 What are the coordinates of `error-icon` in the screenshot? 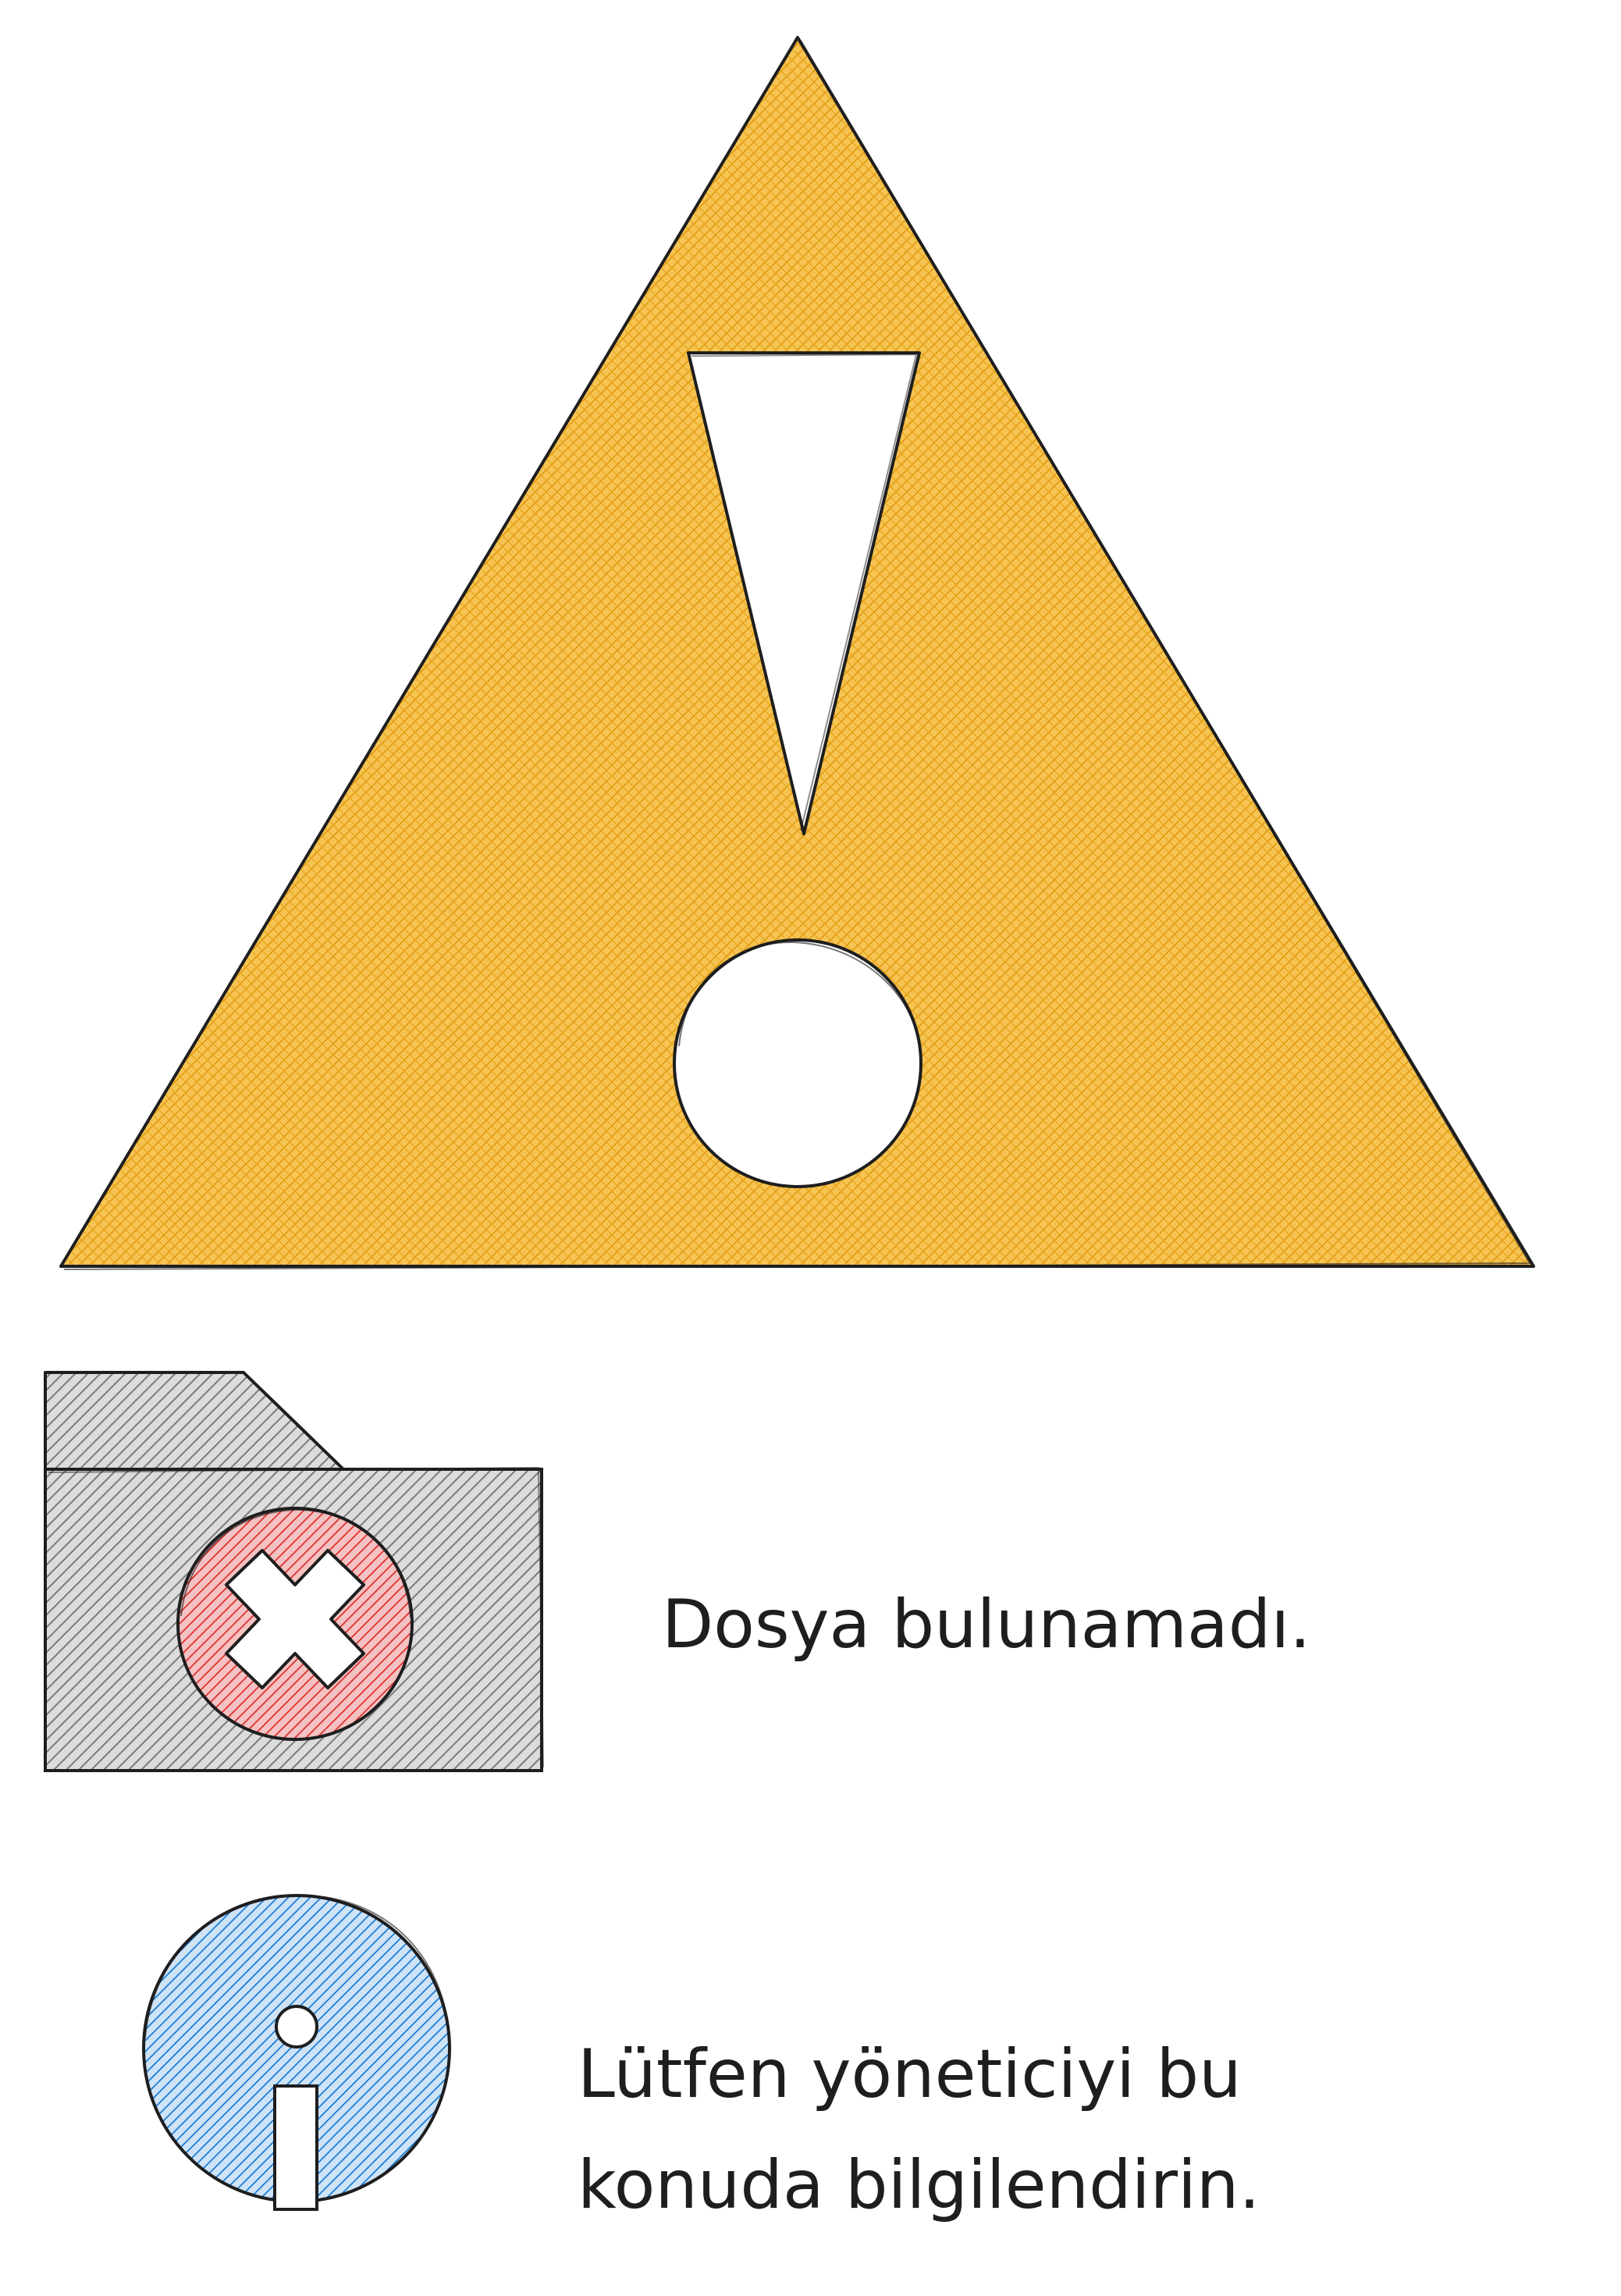 It's located at (295, 1624).